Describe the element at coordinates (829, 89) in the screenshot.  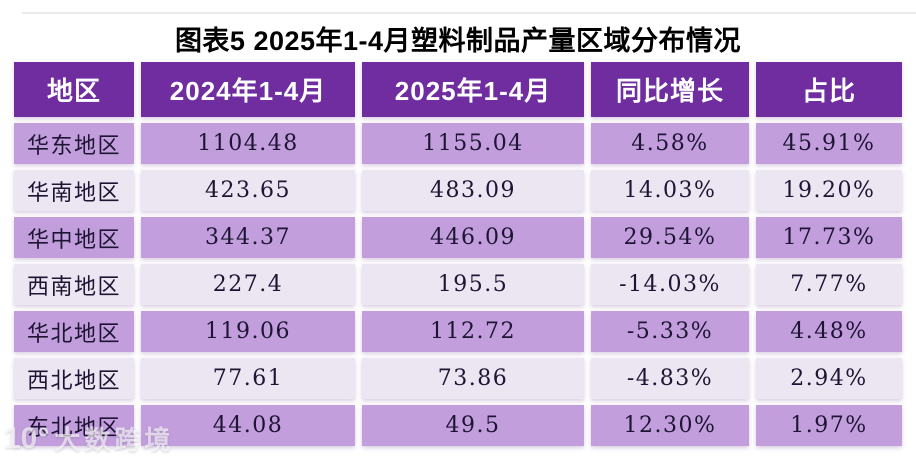
I see `column-header: 占比` at that location.